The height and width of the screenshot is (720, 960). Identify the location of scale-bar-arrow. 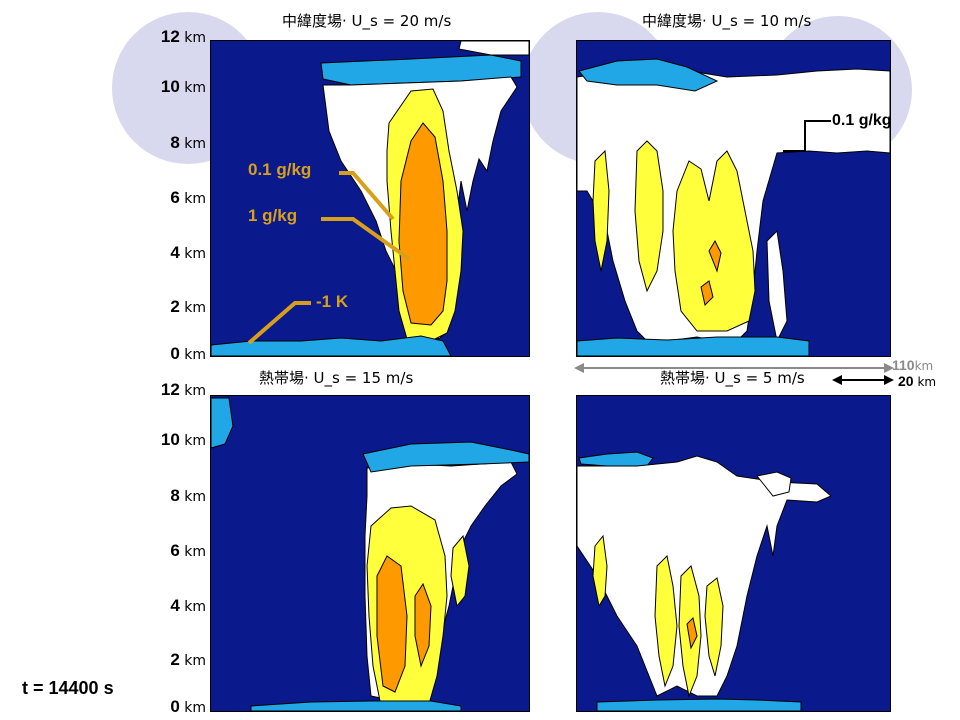
(863, 380).